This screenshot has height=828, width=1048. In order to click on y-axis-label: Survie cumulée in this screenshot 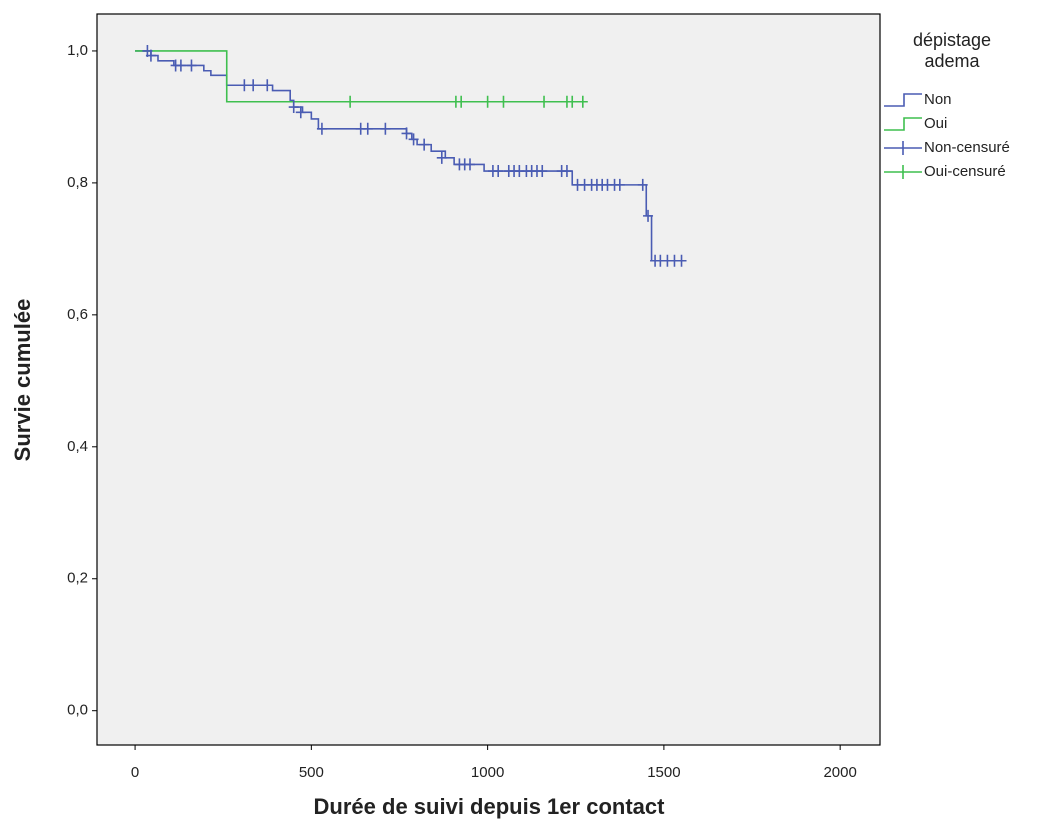, I will do `click(22, 380)`.